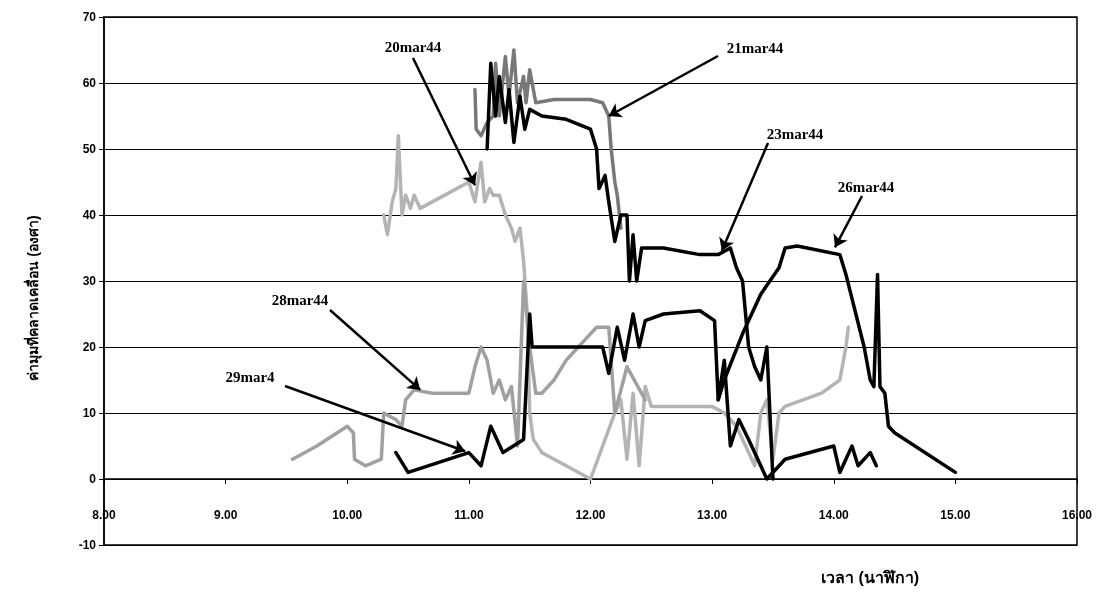  Describe the element at coordinates (89, 149) in the screenshot. I see `y-tick-label: 50` at that location.